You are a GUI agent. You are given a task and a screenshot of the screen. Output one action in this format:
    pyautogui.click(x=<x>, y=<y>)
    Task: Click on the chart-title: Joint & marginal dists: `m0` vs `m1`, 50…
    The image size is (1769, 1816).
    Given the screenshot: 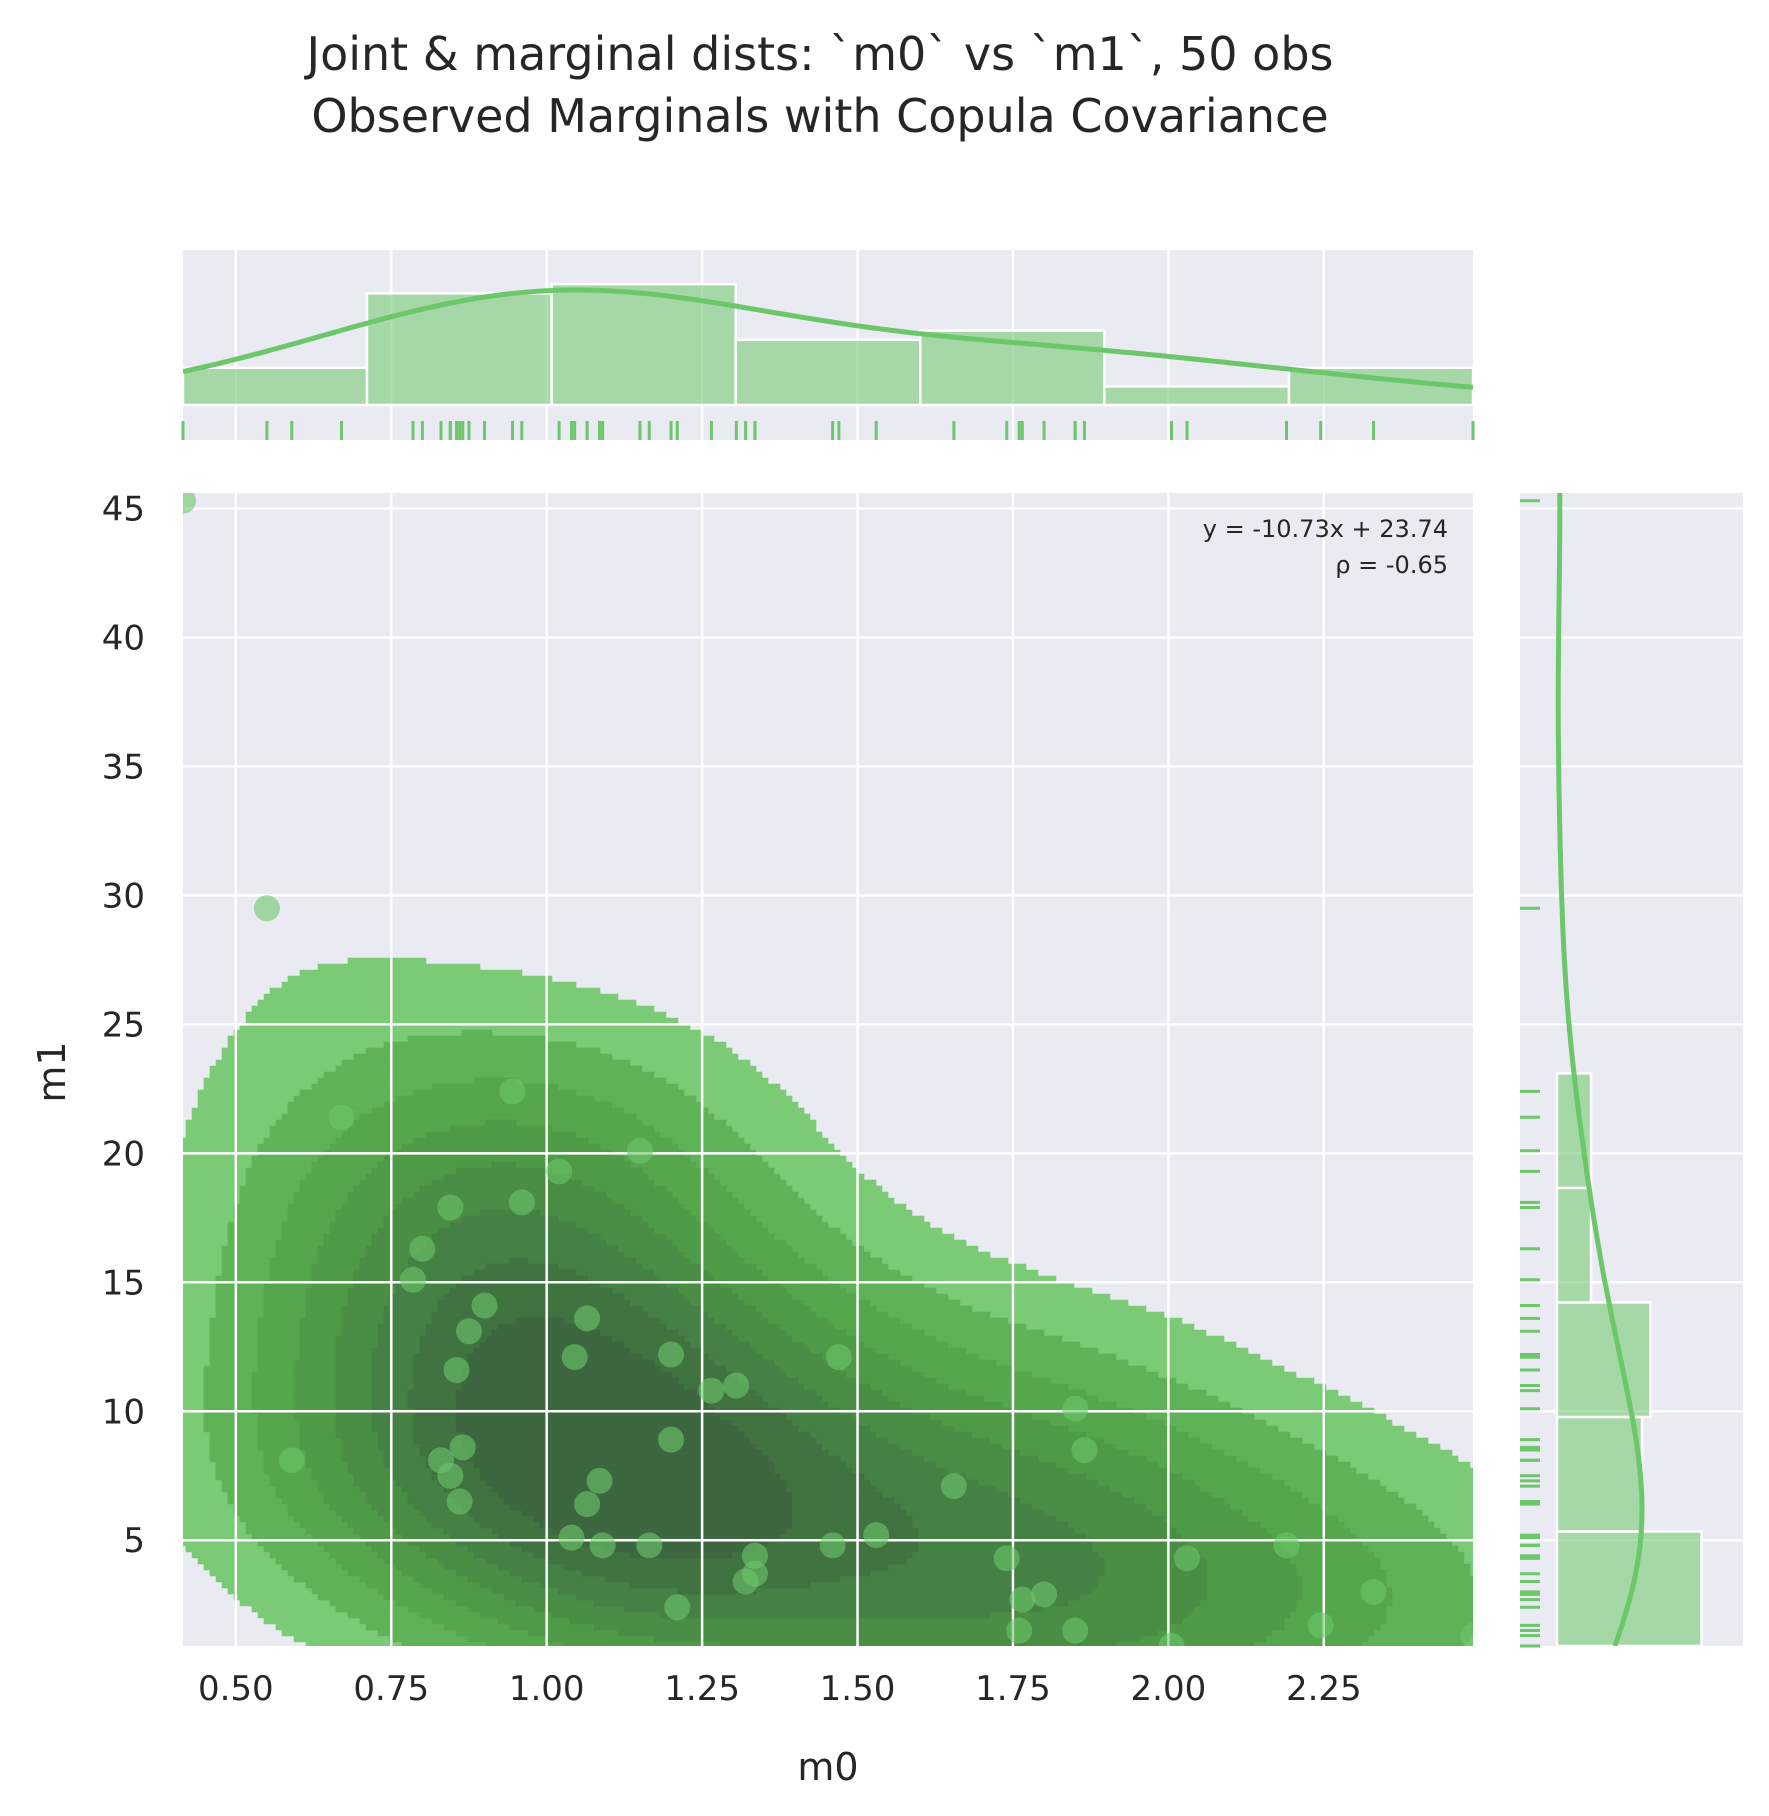 What is the action you would take?
    pyautogui.click(x=819, y=54)
    